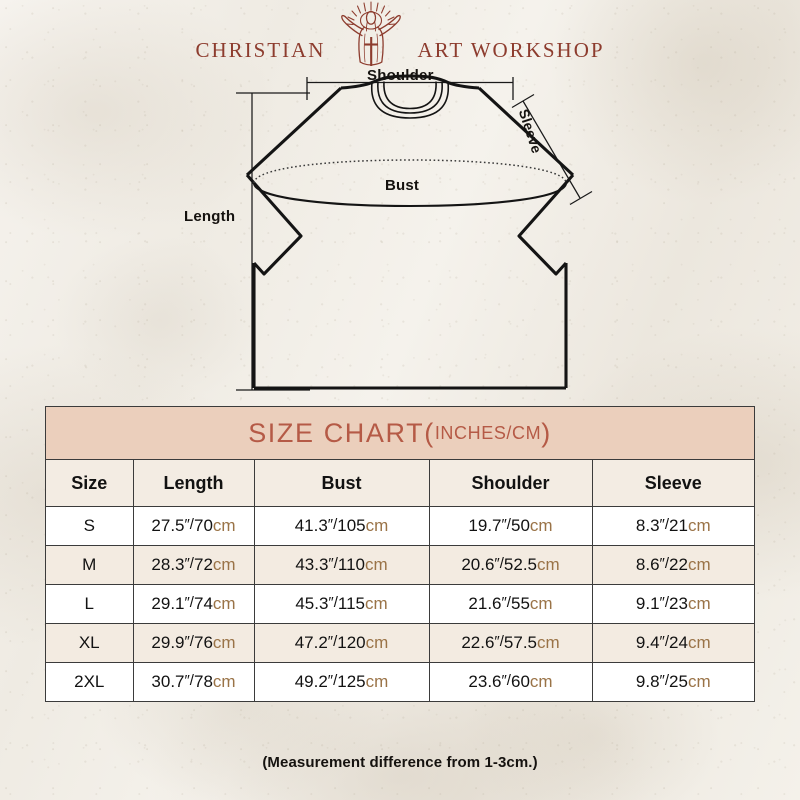 The height and width of the screenshot is (800, 800). What do you see at coordinates (342, 483) in the screenshot?
I see `column-header-bust: Bust` at bounding box center [342, 483].